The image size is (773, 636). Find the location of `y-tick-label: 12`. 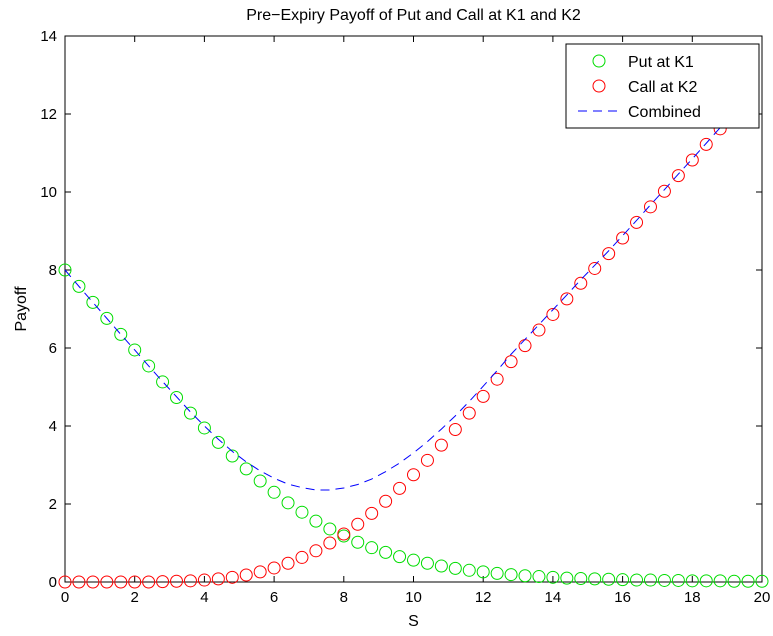

y-tick-label: 12 is located at coordinates (48, 114).